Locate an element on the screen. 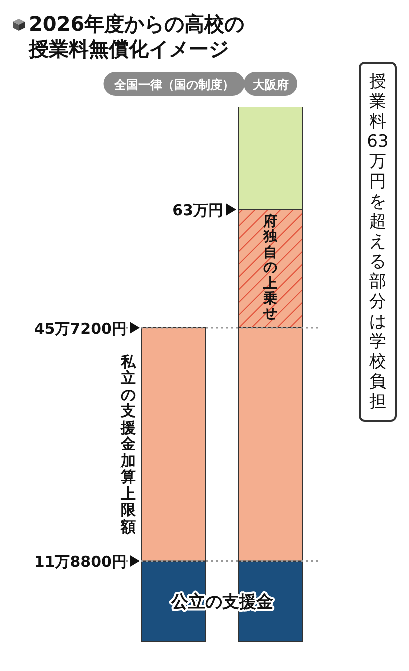 The width and height of the screenshot is (409, 671). annotation: 45万7200円 is located at coordinates (80, 329).